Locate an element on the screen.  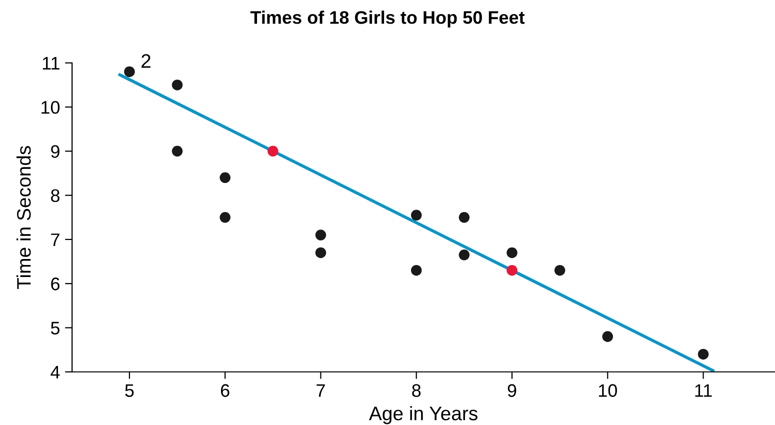
x-tick-label: 7 is located at coordinates (320, 390).